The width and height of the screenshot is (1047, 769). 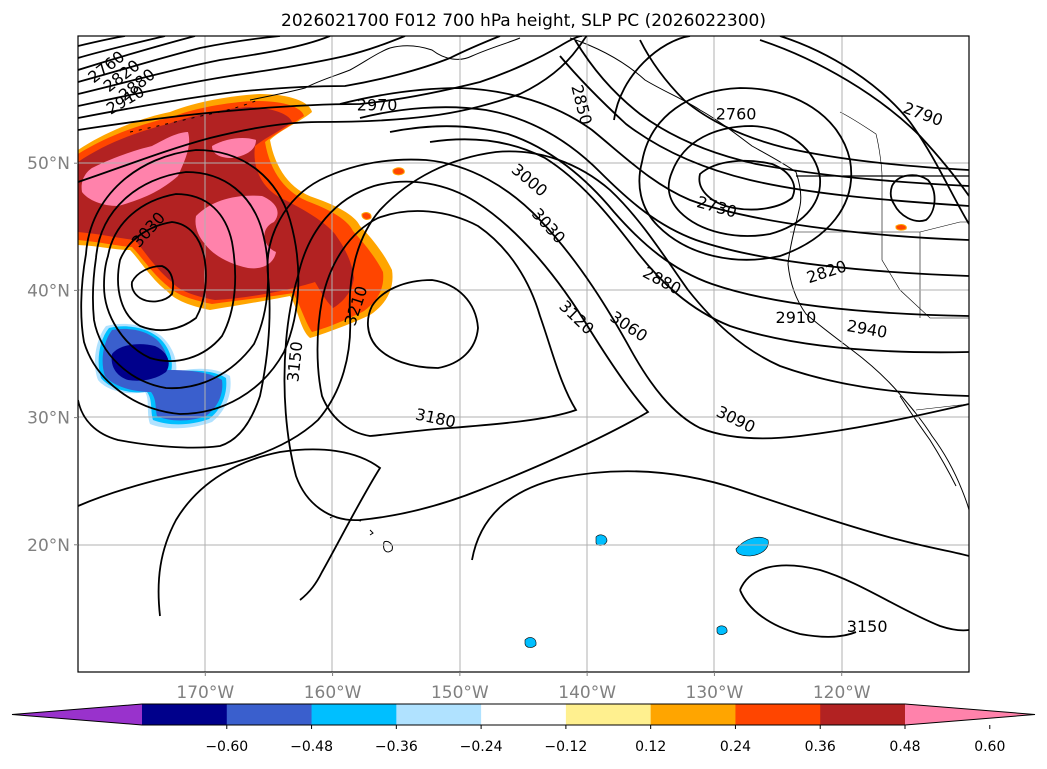 What do you see at coordinates (385, 69) in the screenshot?
I see `alaska-coast` at bounding box center [385, 69].